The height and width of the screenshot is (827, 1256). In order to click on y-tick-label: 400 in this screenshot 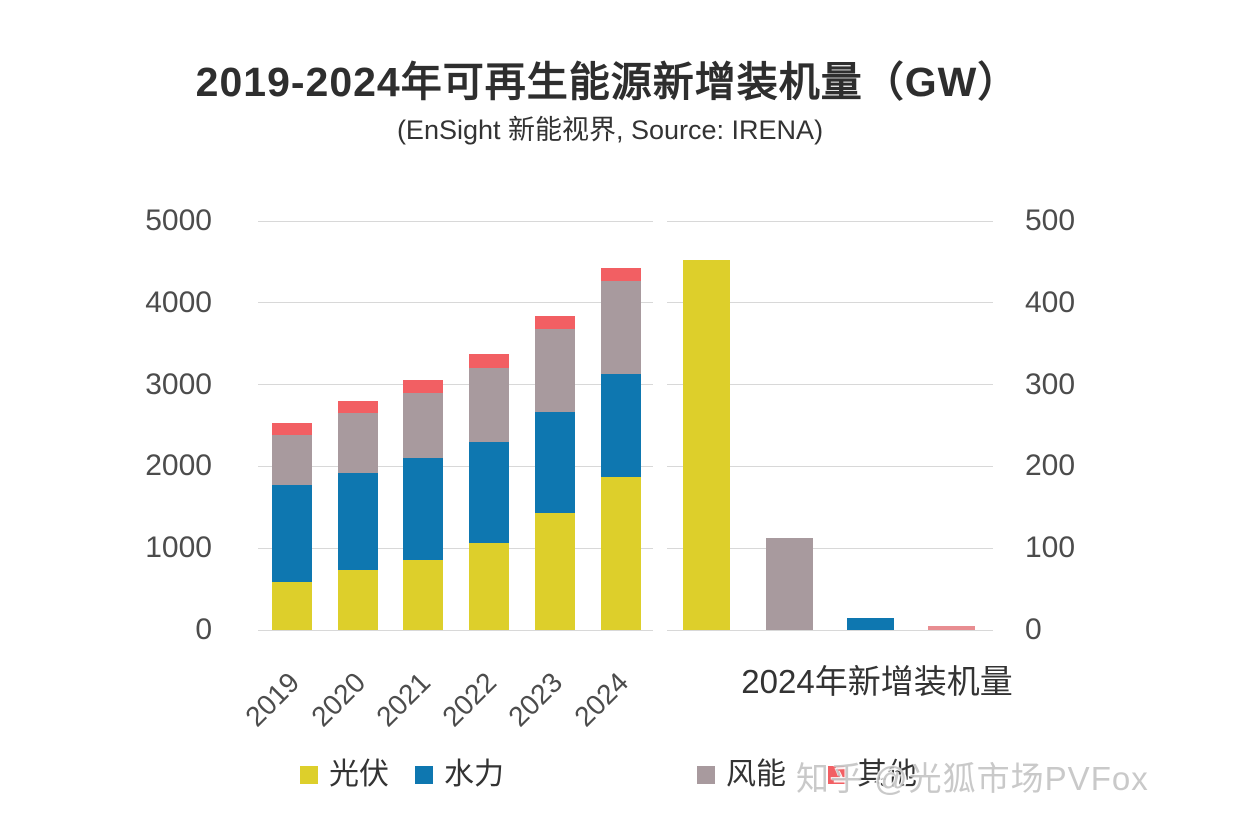, I will do `click(1050, 302)`.